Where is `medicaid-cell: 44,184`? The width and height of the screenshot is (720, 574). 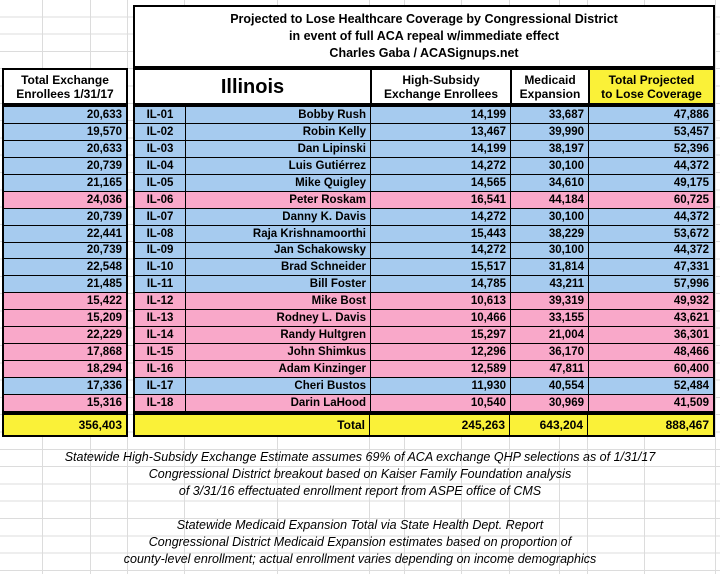
medicaid-cell: 44,184 is located at coordinates (549, 199).